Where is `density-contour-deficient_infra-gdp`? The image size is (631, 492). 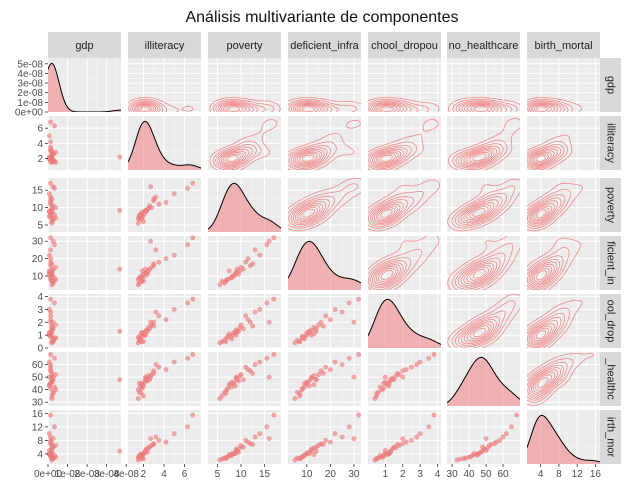 density-contour-deficient_infra-gdp is located at coordinates (324, 104).